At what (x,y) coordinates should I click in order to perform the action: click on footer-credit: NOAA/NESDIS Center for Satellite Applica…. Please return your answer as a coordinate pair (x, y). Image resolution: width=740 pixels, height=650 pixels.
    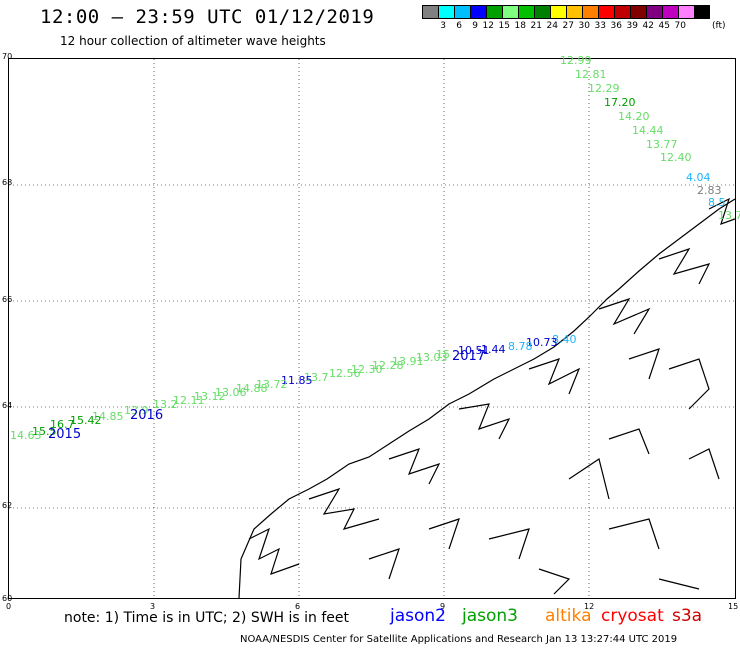
    Looking at the image, I should click on (459, 639).